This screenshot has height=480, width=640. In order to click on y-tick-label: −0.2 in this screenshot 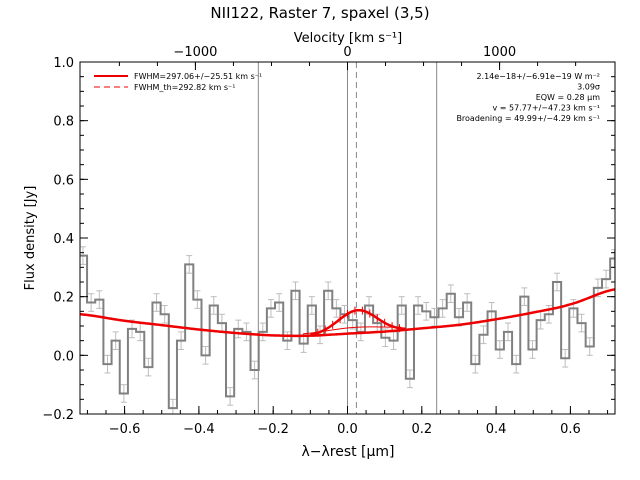, I will do `click(58, 415)`.